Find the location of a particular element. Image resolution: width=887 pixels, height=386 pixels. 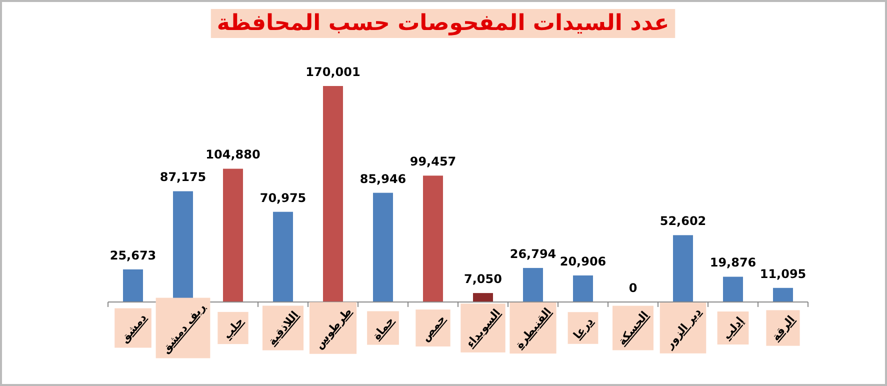

data-label: 99,457 is located at coordinates (433, 161).